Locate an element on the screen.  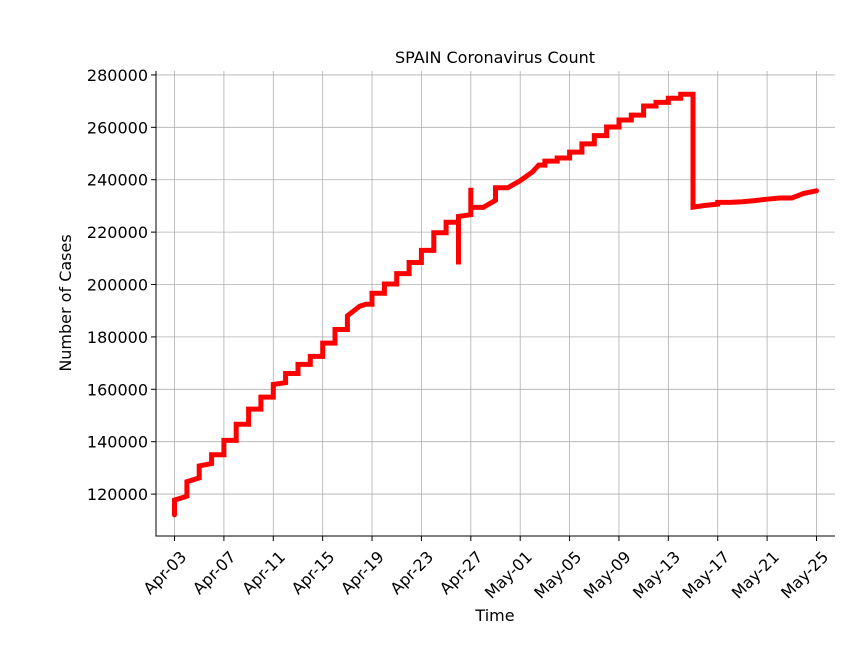
y-tick-label: 140000 is located at coordinates (117, 442).